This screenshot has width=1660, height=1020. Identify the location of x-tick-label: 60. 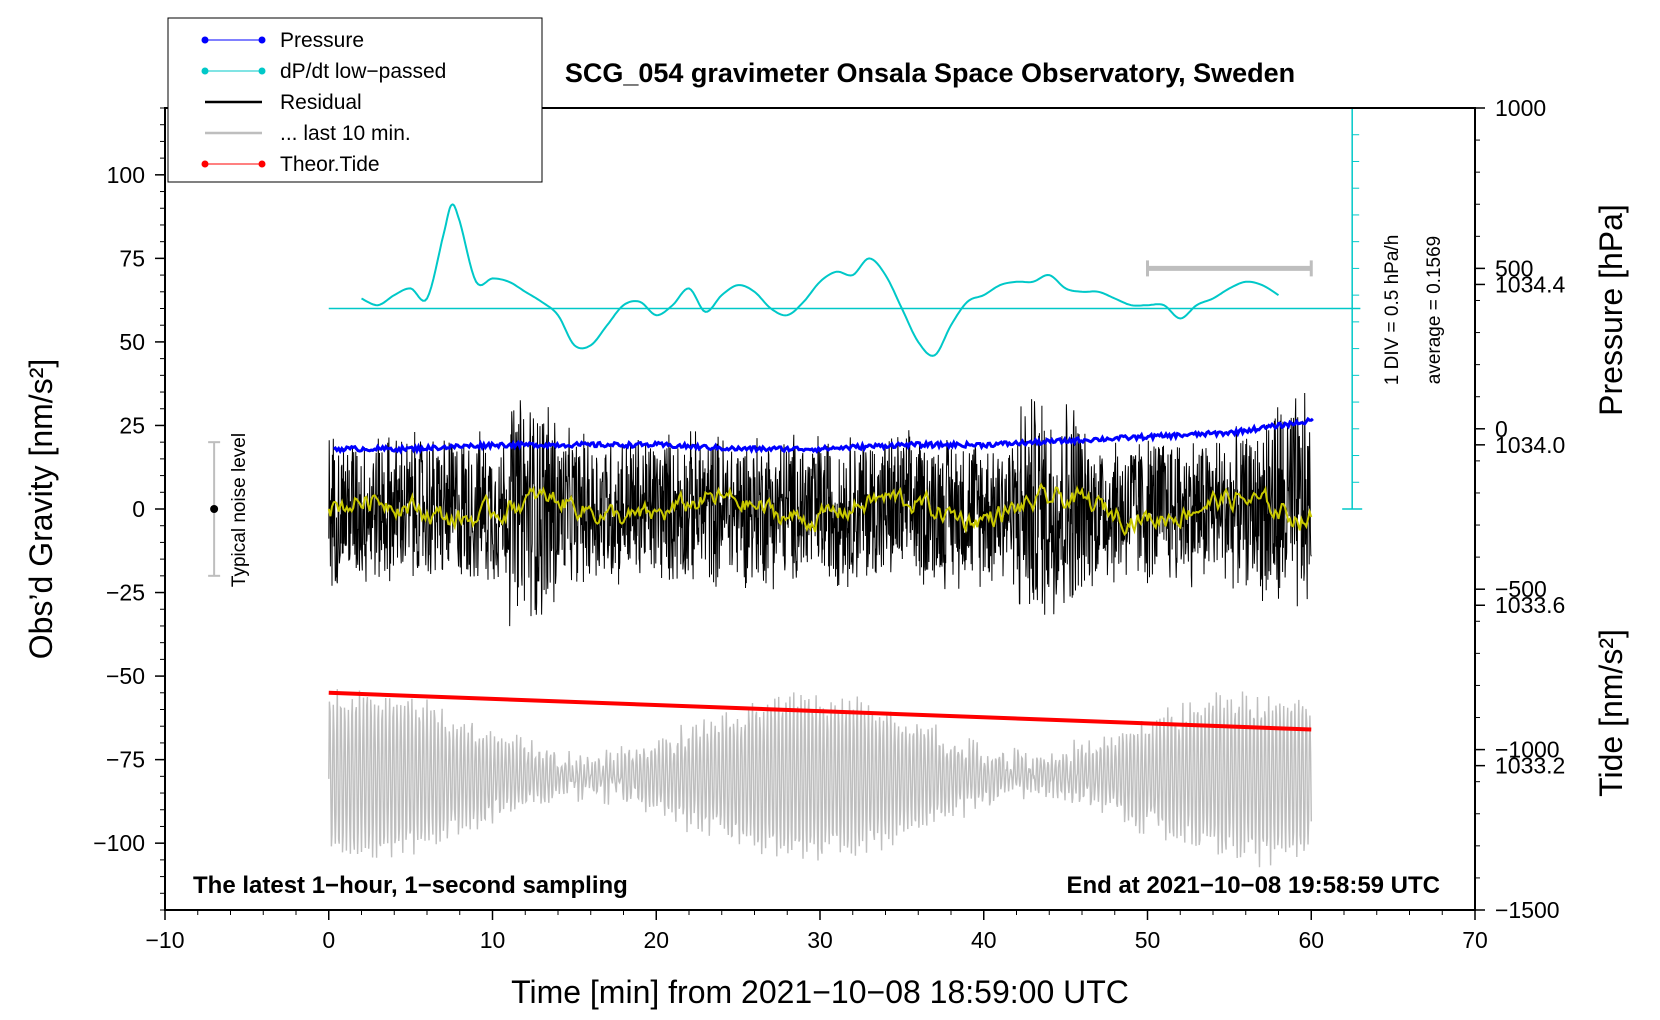
(1311, 940).